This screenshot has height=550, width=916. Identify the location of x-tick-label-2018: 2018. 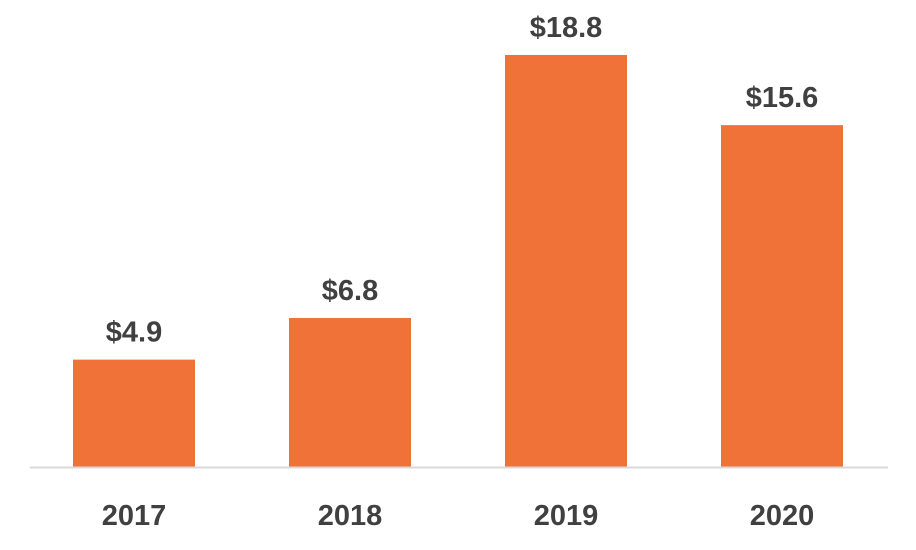
(350, 516).